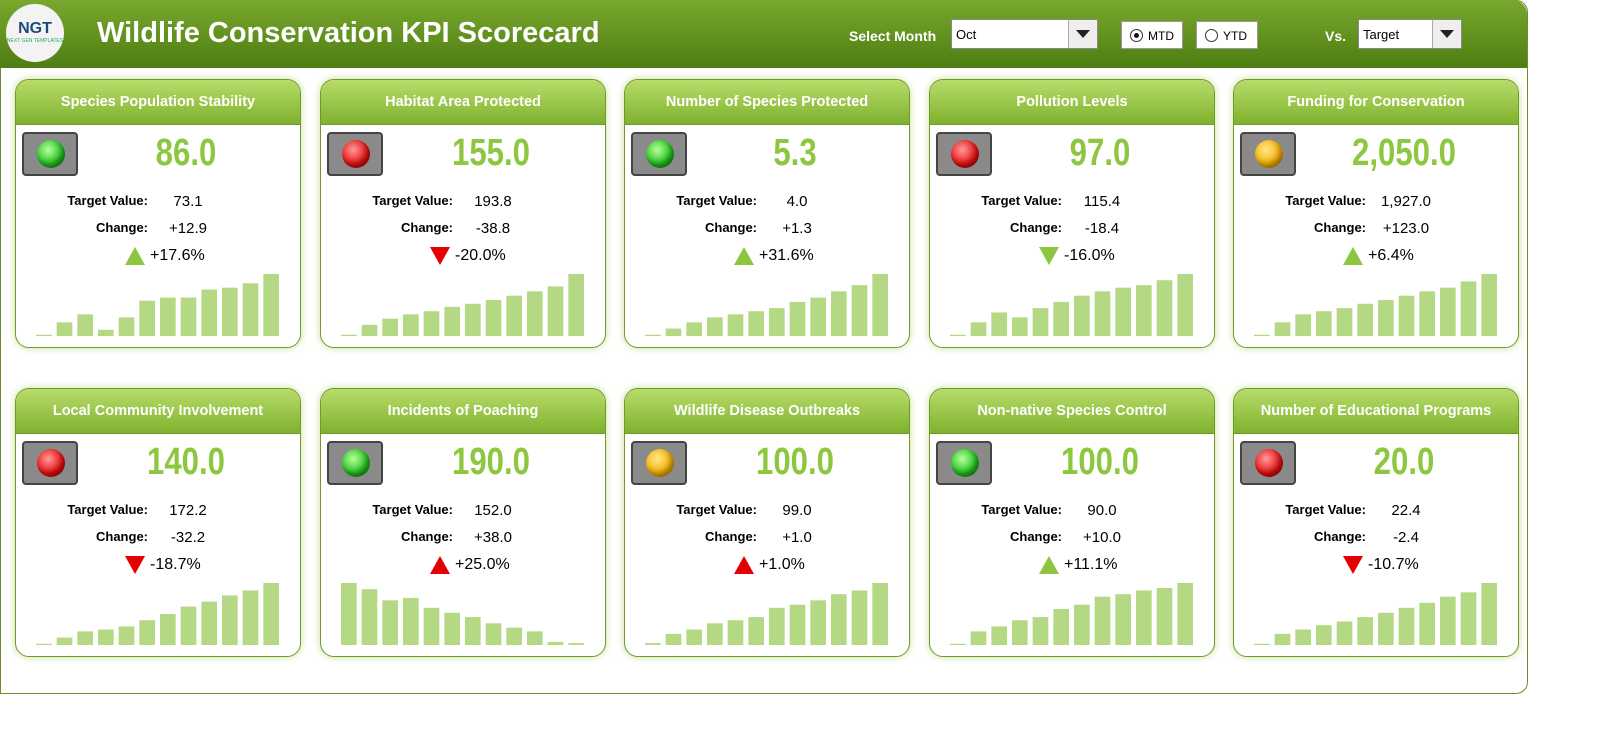 The image size is (1600, 742). I want to click on kpi-value: 155.0, so click(491, 153).